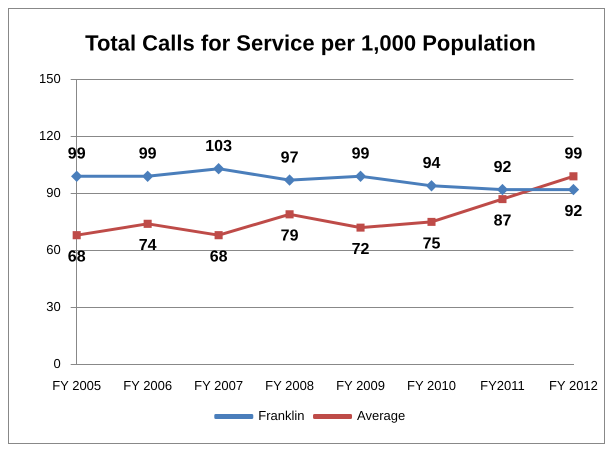 Image resolution: width=613 pixels, height=452 pixels. What do you see at coordinates (310, 43) in the screenshot?
I see `chart-title: Total Calls for Service per 1,000 Population` at bounding box center [310, 43].